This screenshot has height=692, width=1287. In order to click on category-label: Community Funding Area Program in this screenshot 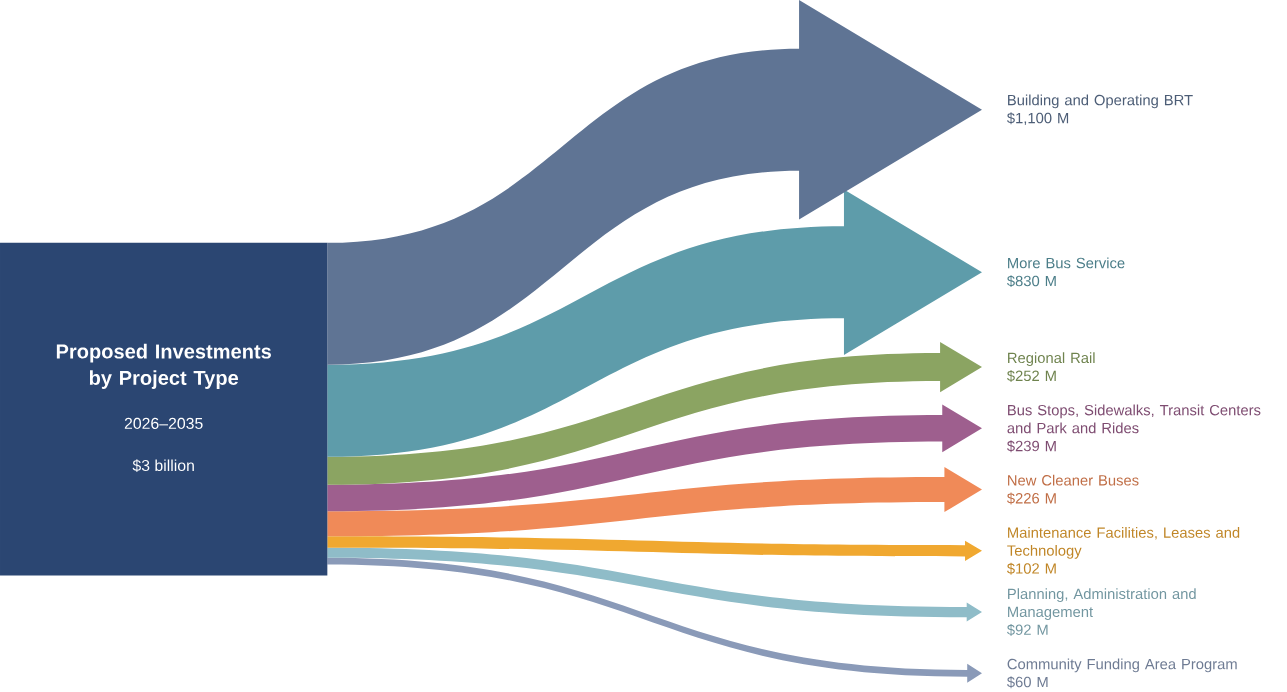, I will do `click(1122, 665)`.